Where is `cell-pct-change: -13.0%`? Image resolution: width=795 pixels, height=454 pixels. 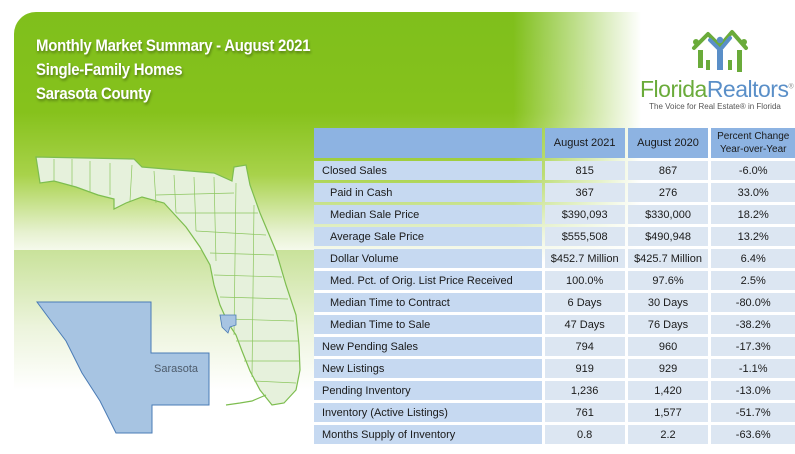
cell-pct-change: -13.0% is located at coordinates (753, 390).